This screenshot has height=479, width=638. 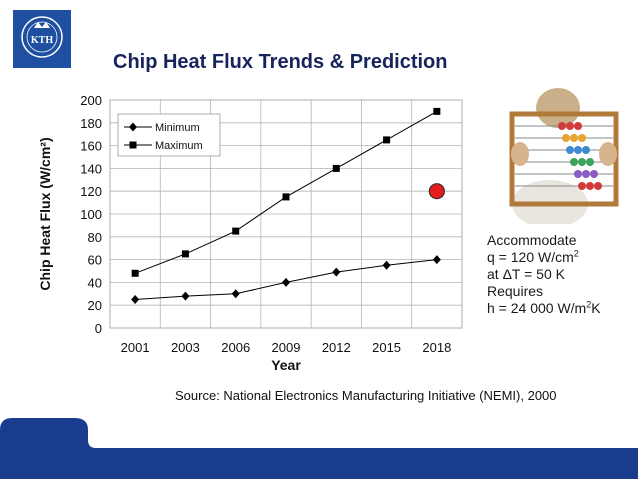 I want to click on y-tick-label: 200, so click(x=91, y=100).